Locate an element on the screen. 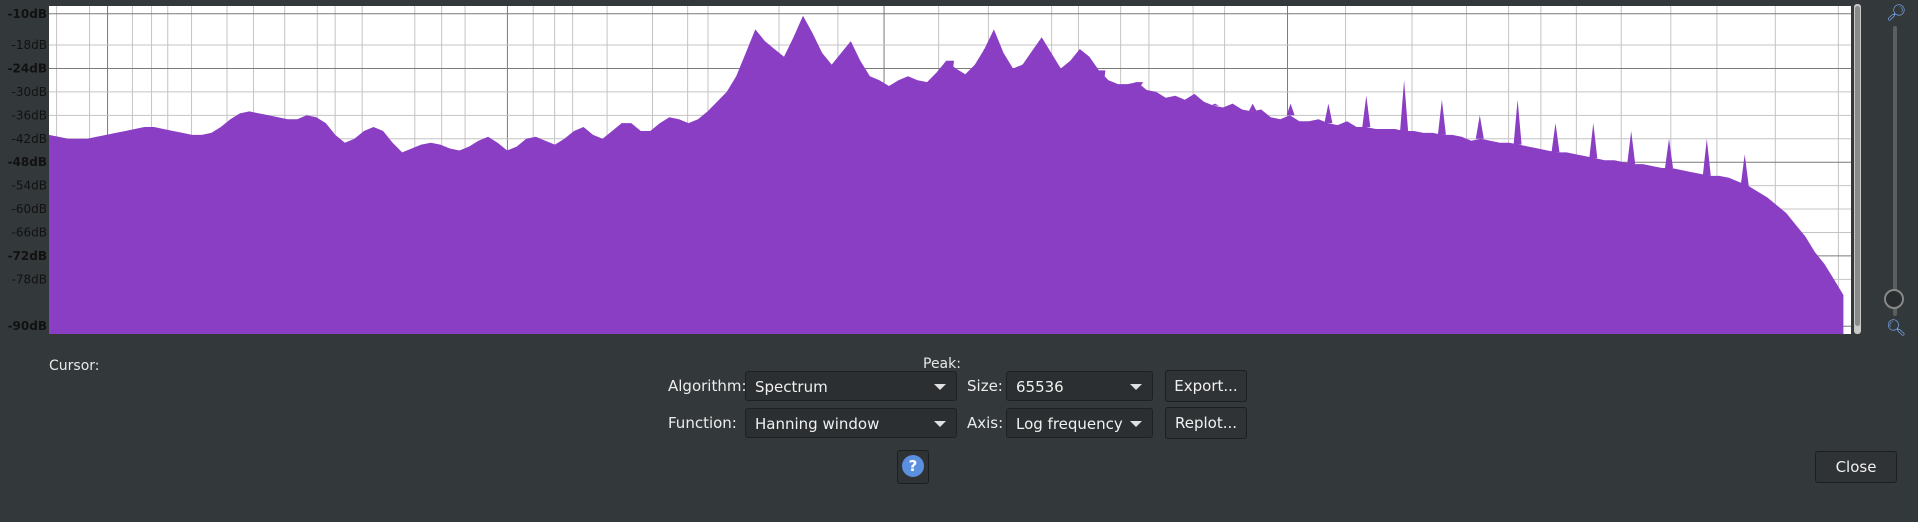 This screenshot has width=1918, height=522. help-icon: ? is located at coordinates (913, 466).